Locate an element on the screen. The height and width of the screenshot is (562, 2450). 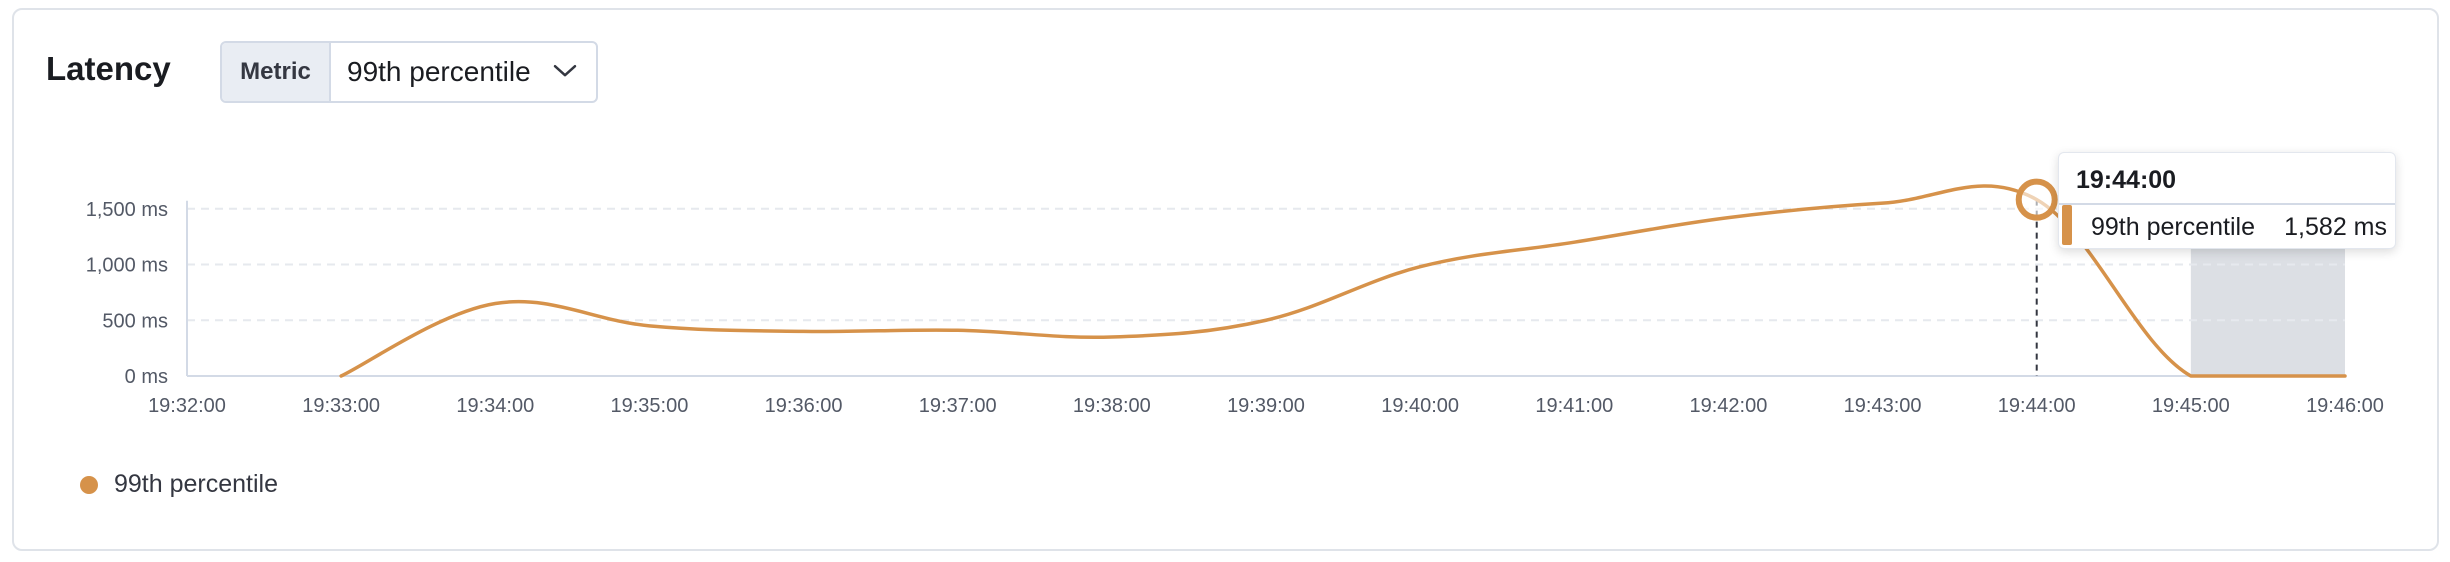
metric-select-label: Metric is located at coordinates (276, 72).